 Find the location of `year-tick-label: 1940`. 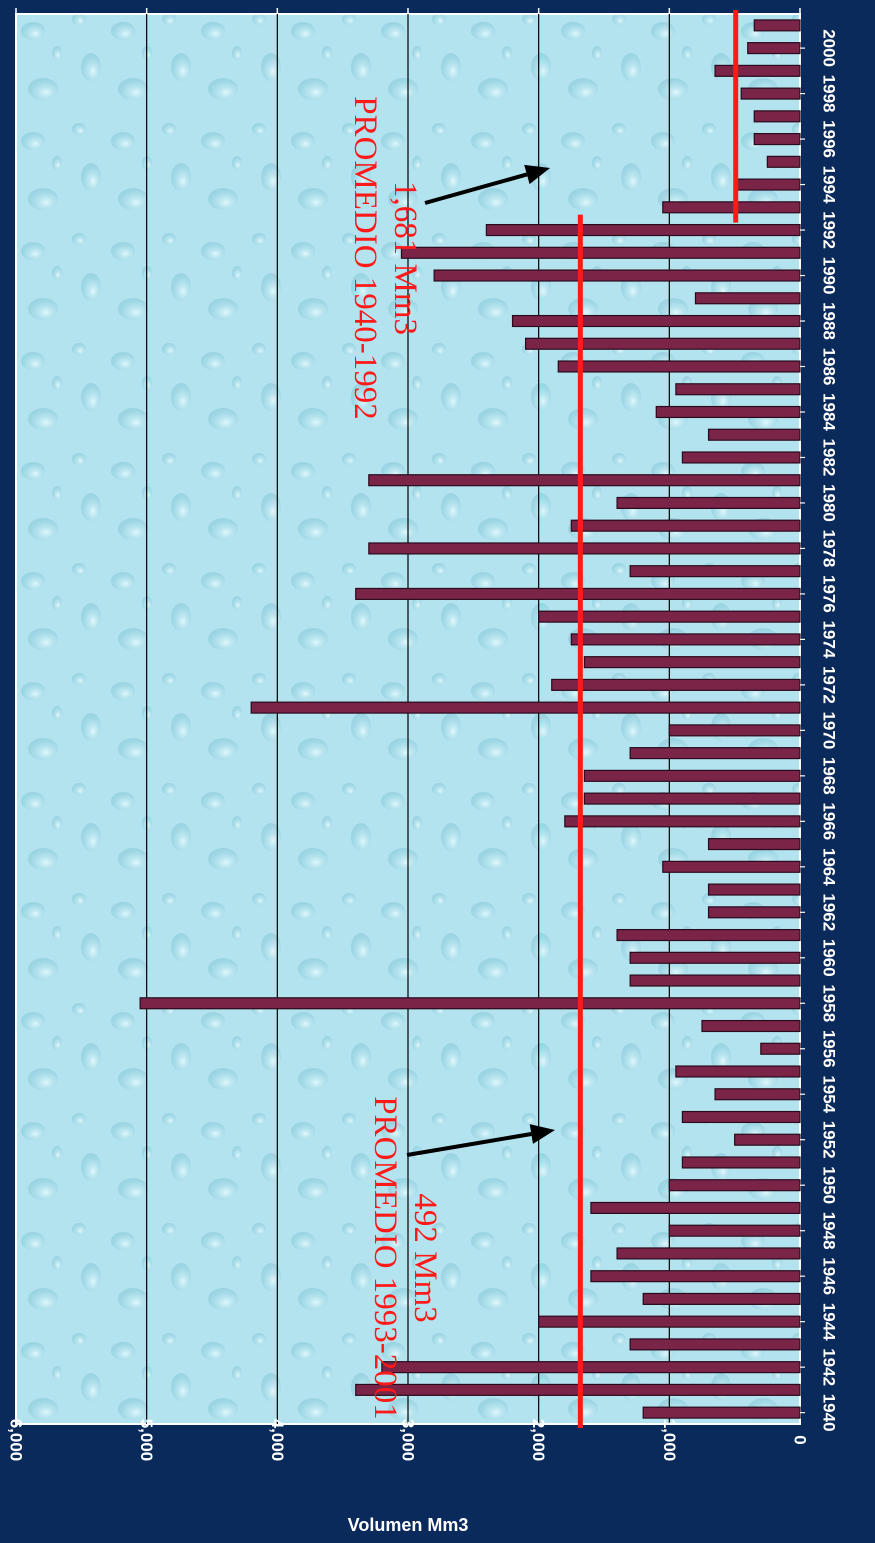

year-tick-label: 1940 is located at coordinates (829, 1413).